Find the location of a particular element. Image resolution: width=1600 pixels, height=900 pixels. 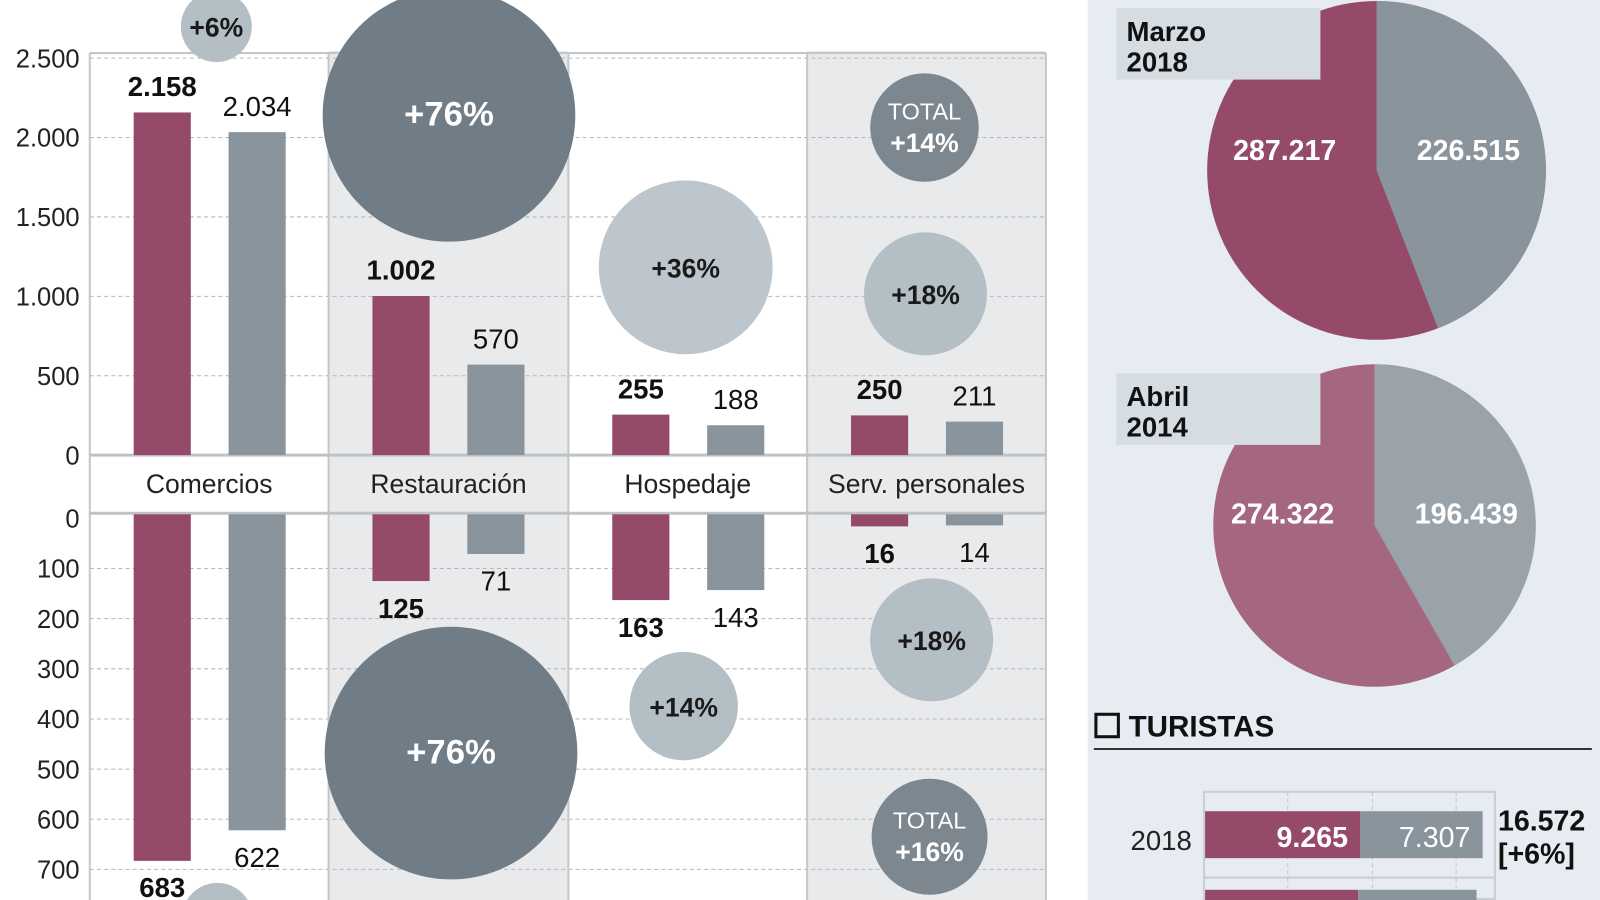

bar-value-label: 16 is located at coordinates (879, 553).